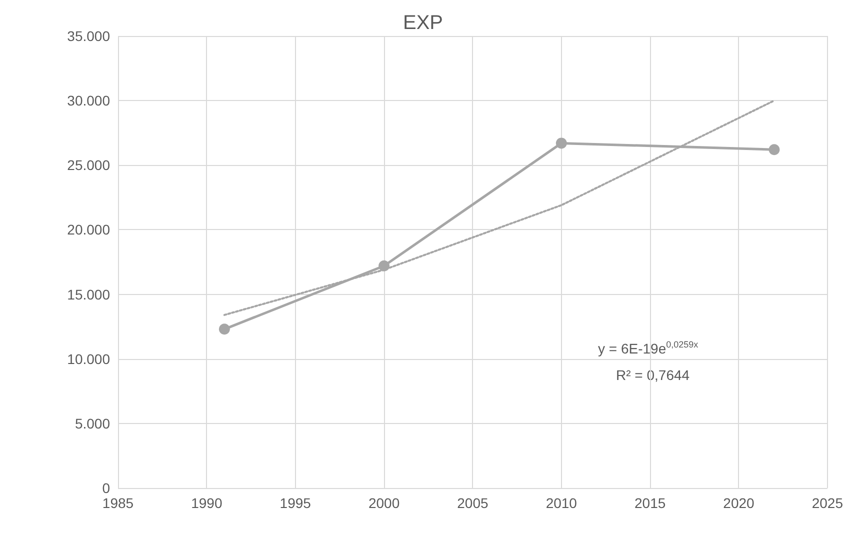  Describe the element at coordinates (88, 100) in the screenshot. I see `y-tick-label: 30.000` at that location.